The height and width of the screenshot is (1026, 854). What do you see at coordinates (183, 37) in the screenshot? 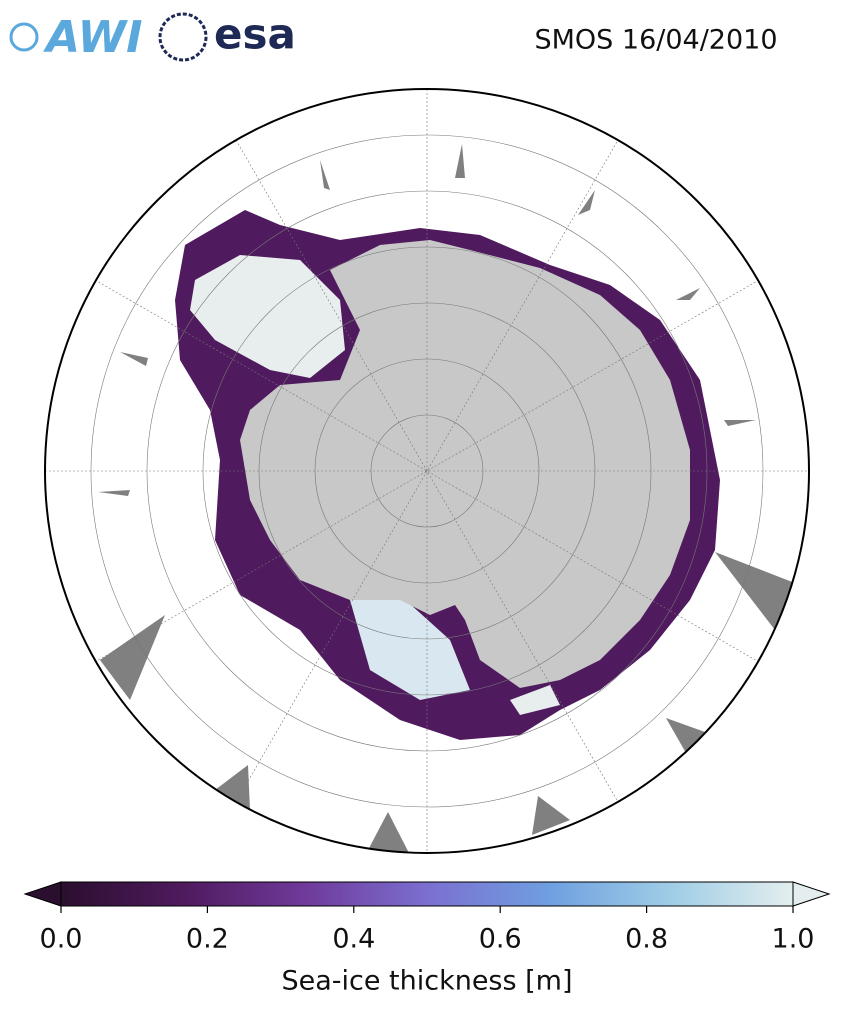
I see `esa-globe` at bounding box center [183, 37].